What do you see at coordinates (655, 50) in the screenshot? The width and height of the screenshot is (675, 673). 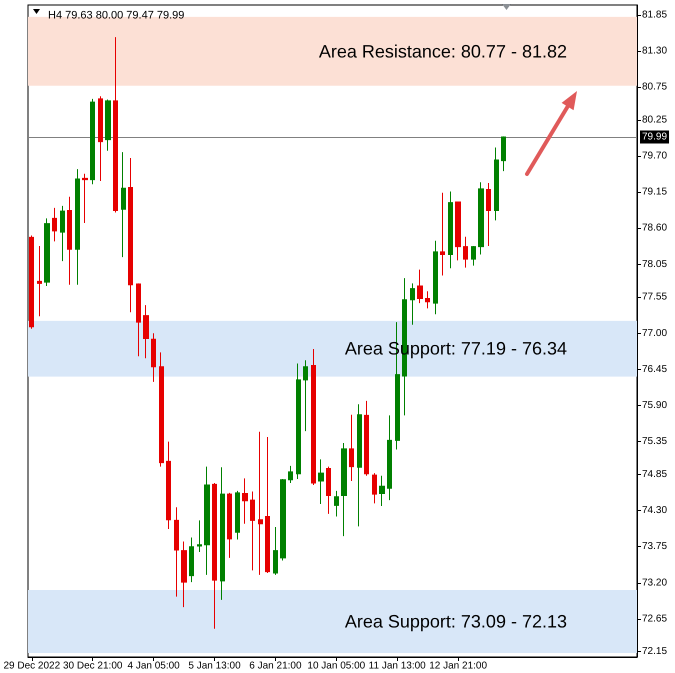 I see `y-tick-label: 81.30` at bounding box center [655, 50].